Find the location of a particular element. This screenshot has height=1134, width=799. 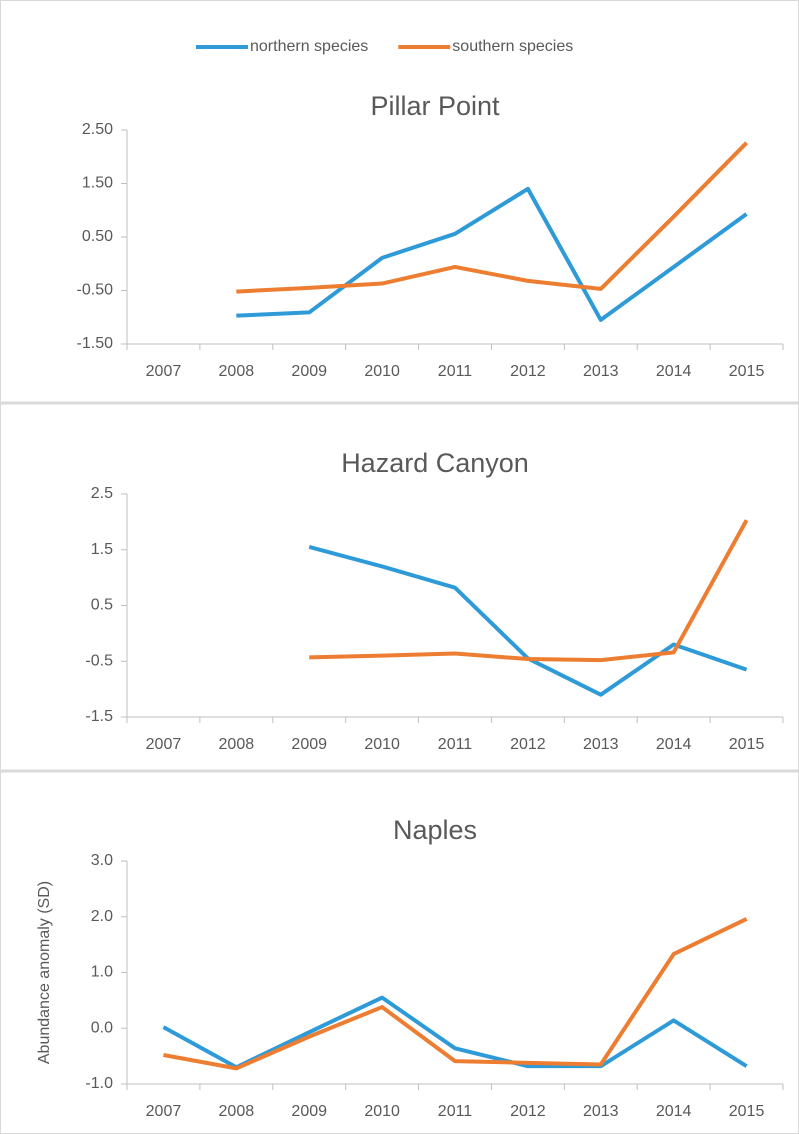

legend-label: southern species is located at coordinates (512, 46).